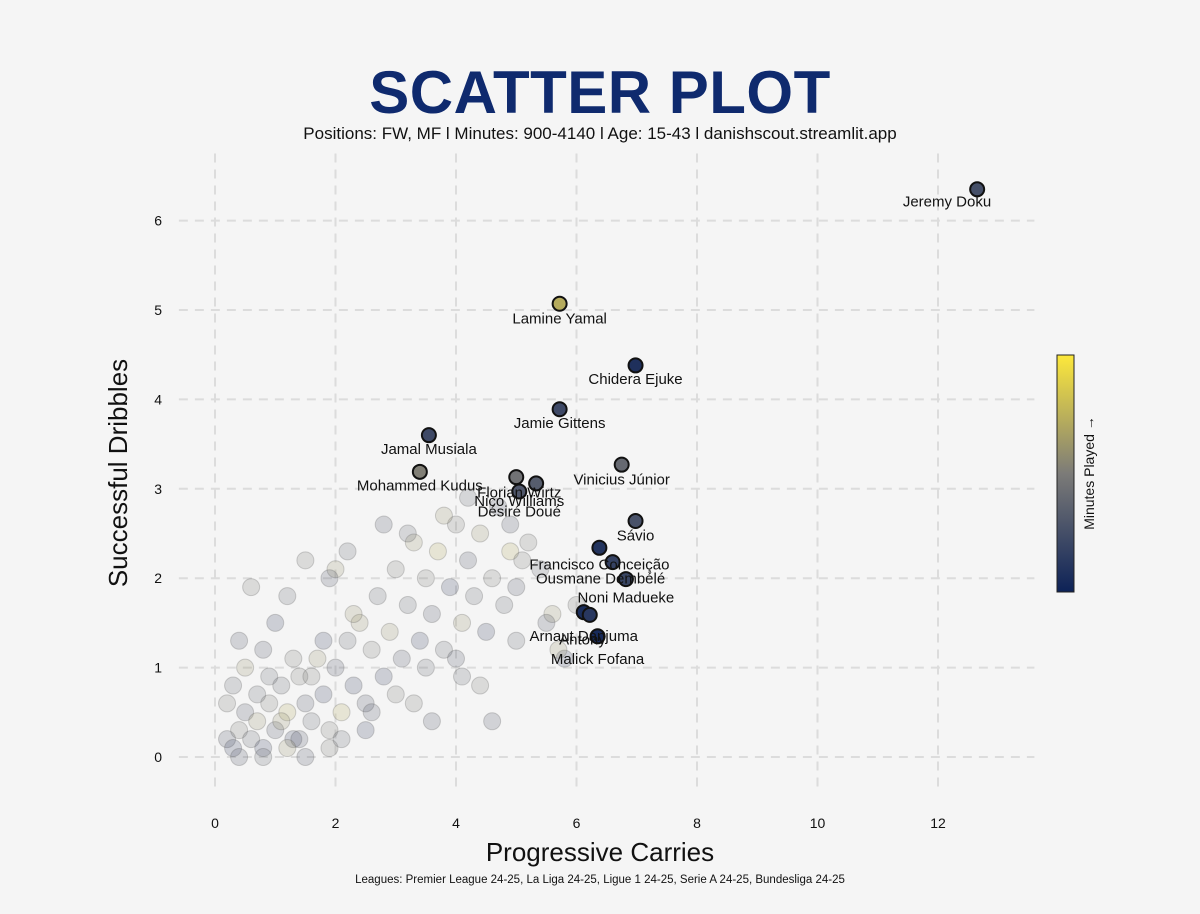  I want to click on y-tick-label: 2, so click(158, 578).